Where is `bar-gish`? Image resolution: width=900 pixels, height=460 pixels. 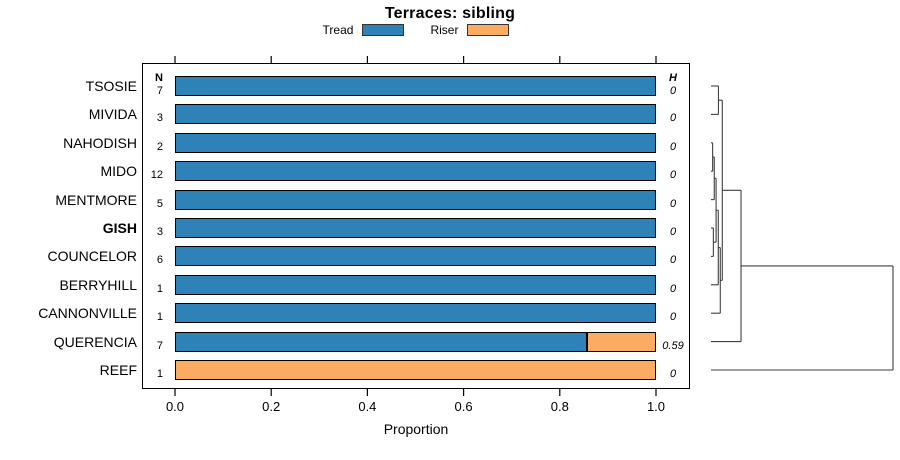 bar-gish is located at coordinates (415, 228).